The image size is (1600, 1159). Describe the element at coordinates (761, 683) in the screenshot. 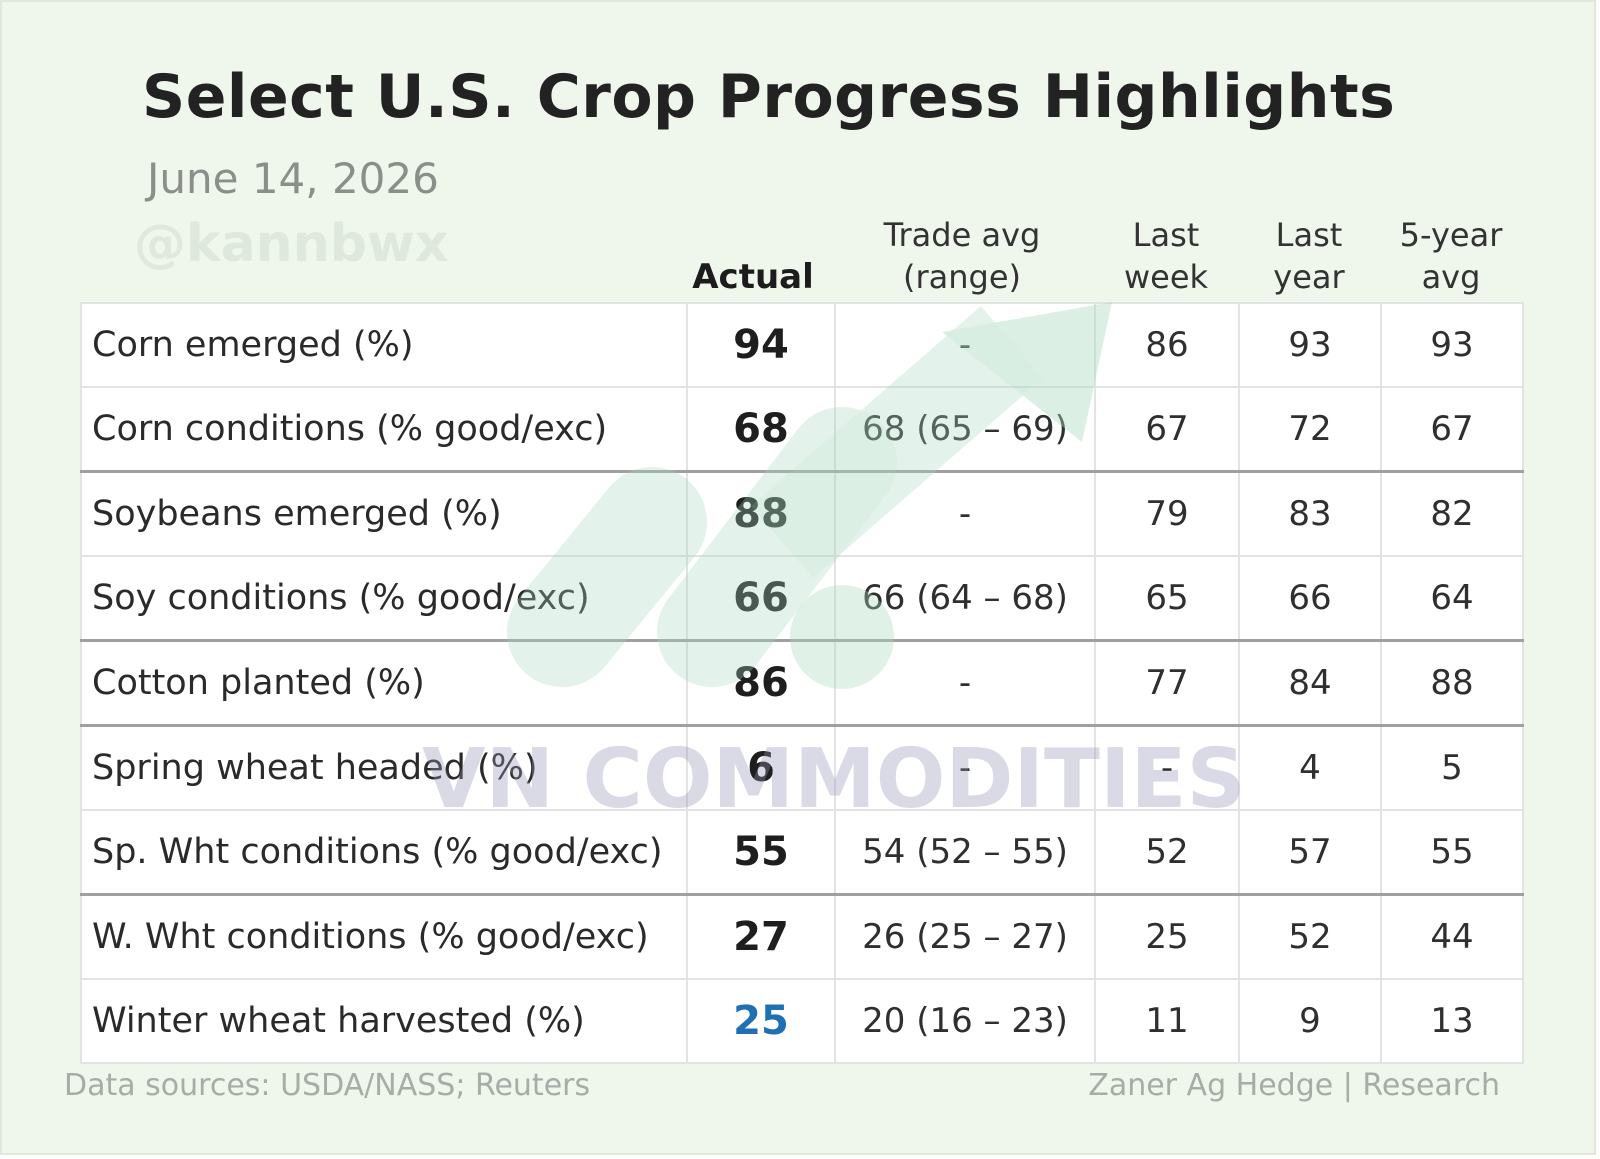

I see `actual-value: 86` at that location.